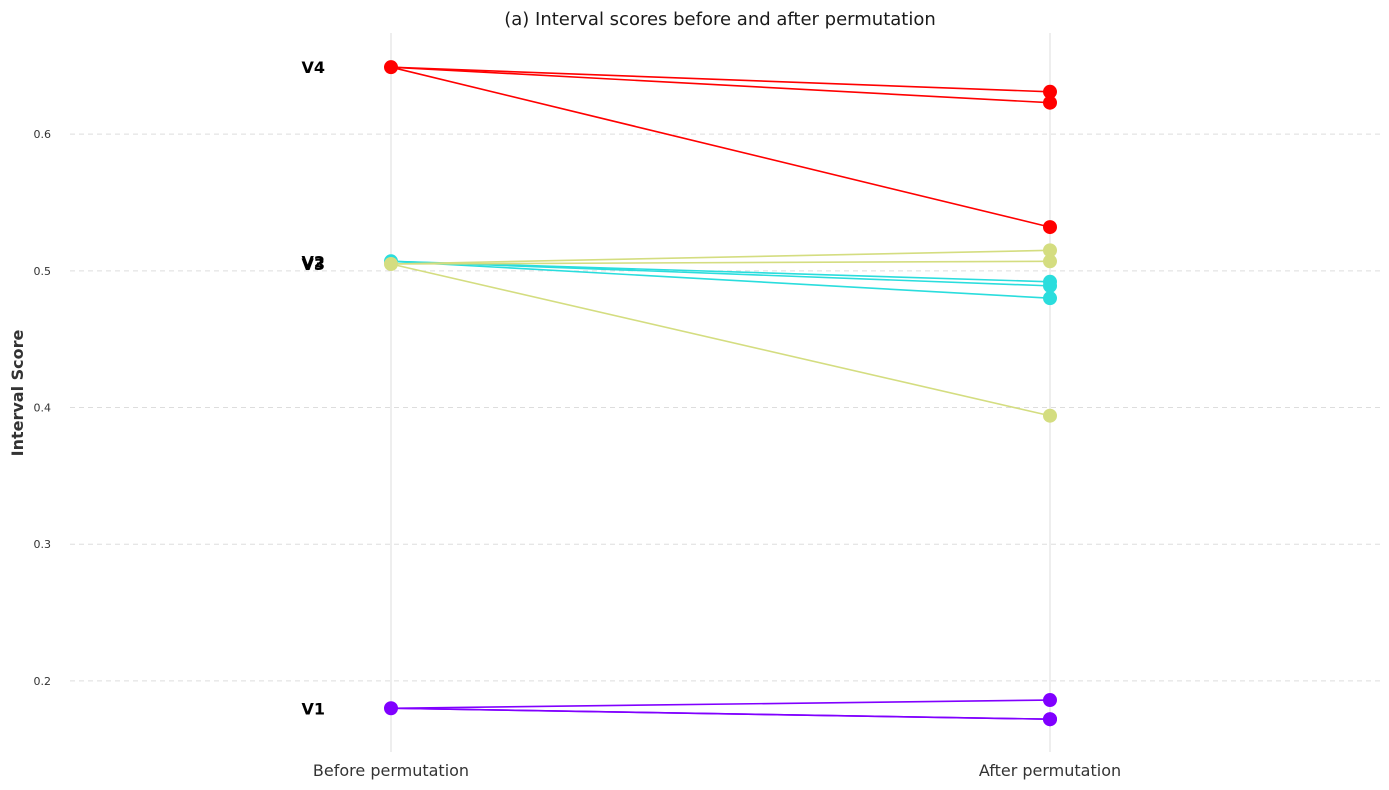 The height and width of the screenshot is (790, 1389). What do you see at coordinates (43, 544) in the screenshot?
I see `y-tick-label: 0.3` at bounding box center [43, 544].